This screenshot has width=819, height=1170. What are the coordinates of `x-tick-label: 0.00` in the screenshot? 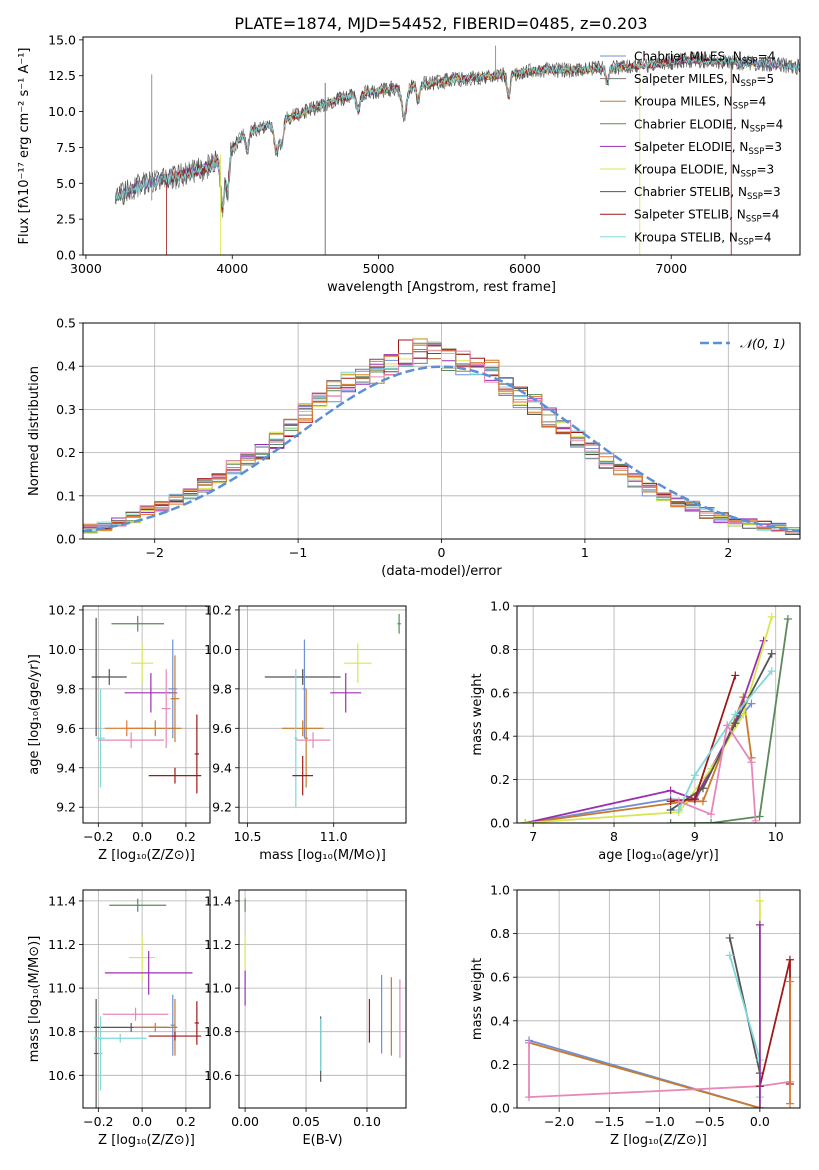 It's located at (245, 1121).